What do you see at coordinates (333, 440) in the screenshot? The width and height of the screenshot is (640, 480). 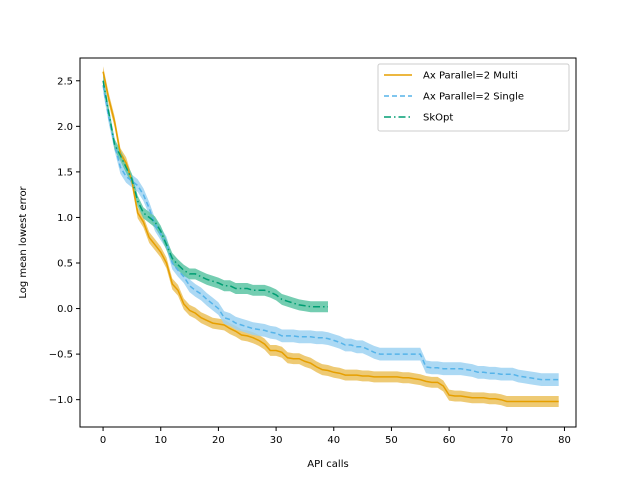 I see `x-tick-label: 40` at bounding box center [333, 440].